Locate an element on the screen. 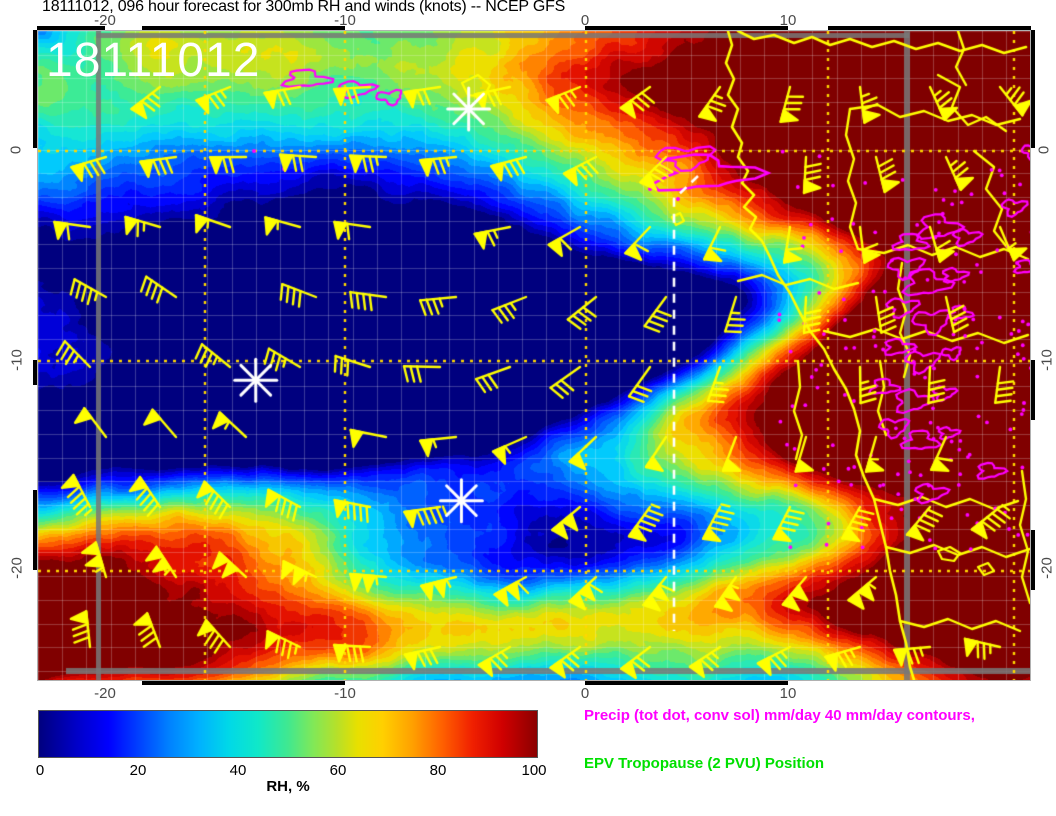  axis-bottom-tick-2: 0 is located at coordinates (585, 693).